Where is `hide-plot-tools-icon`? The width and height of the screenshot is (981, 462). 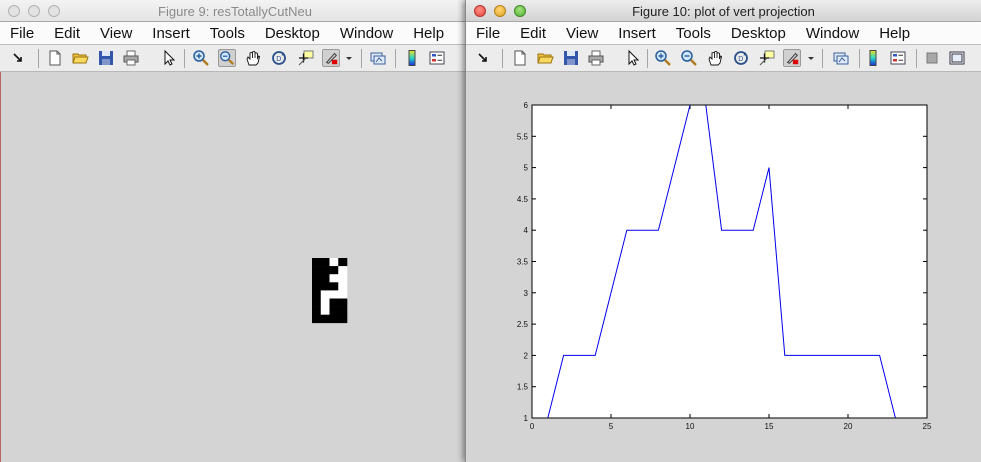 hide-plot-tools-icon is located at coordinates (932, 58).